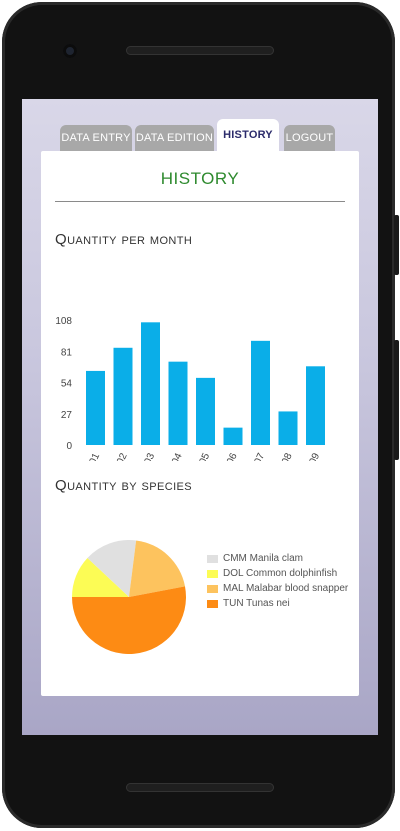  What do you see at coordinates (124, 485) in the screenshot?
I see `quantity-by-species-heading: Quantity by species` at bounding box center [124, 485].